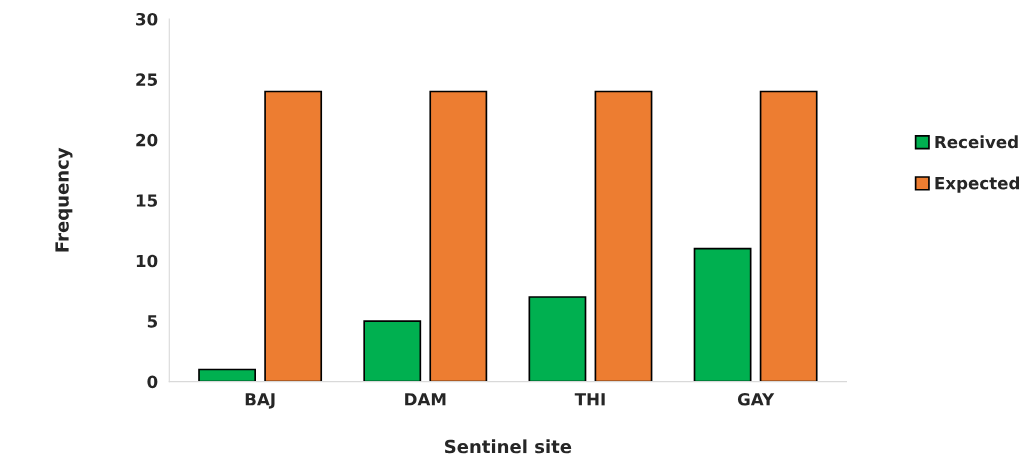  I want to click on legend-label: Expected, so click(977, 184).